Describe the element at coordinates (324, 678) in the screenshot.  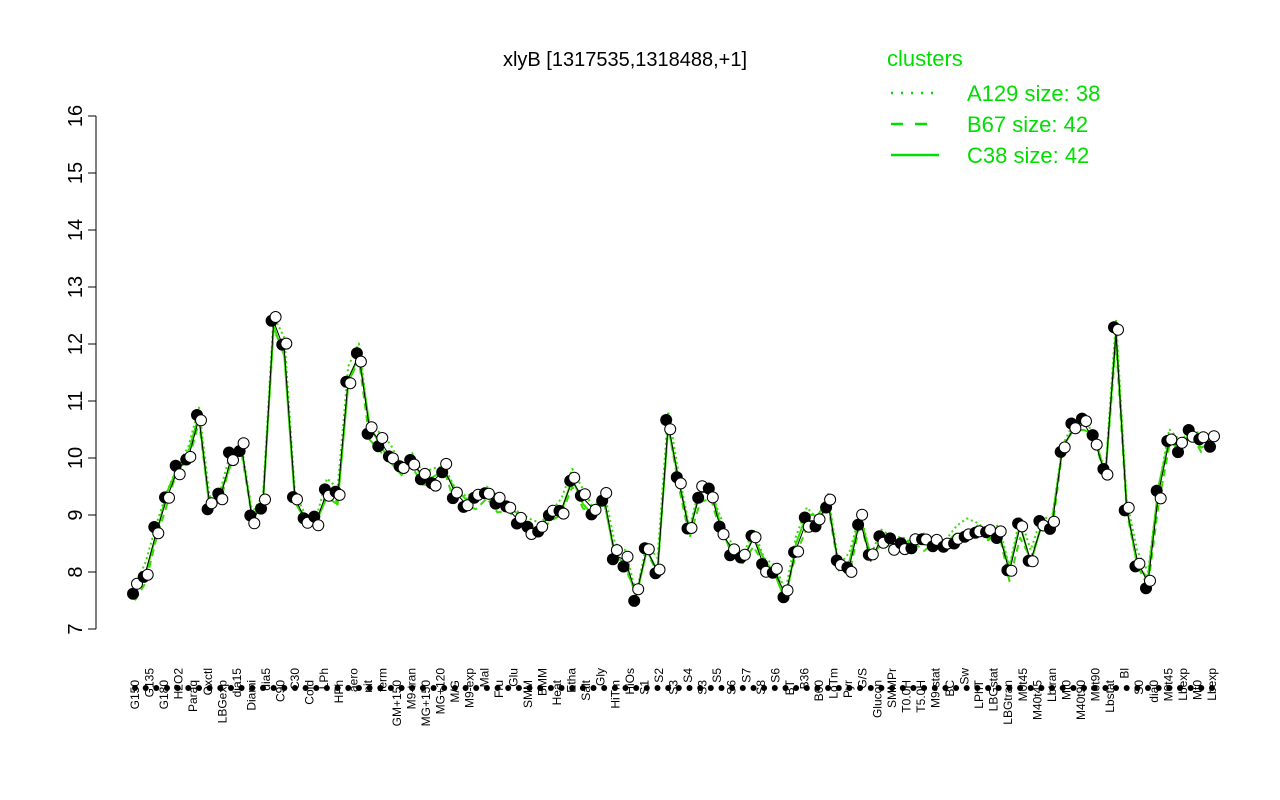
I see `x-tick-label: LPh` at that location.